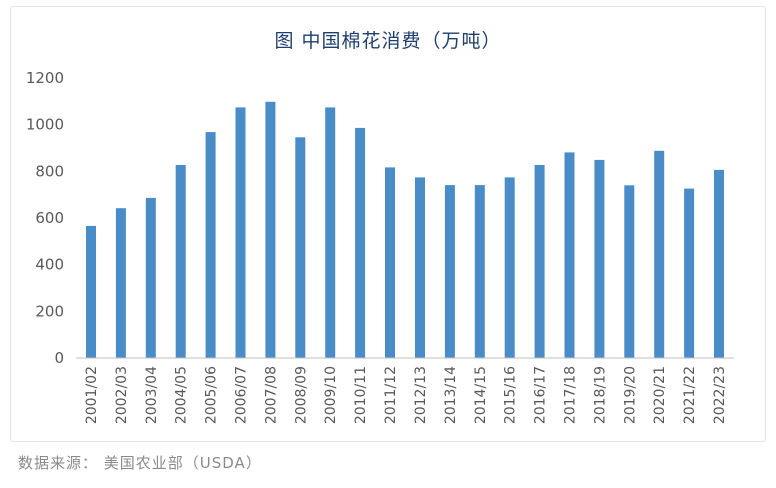 Image resolution: width=776 pixels, height=488 pixels. I want to click on y-tick-label: 1000, so click(45, 125).